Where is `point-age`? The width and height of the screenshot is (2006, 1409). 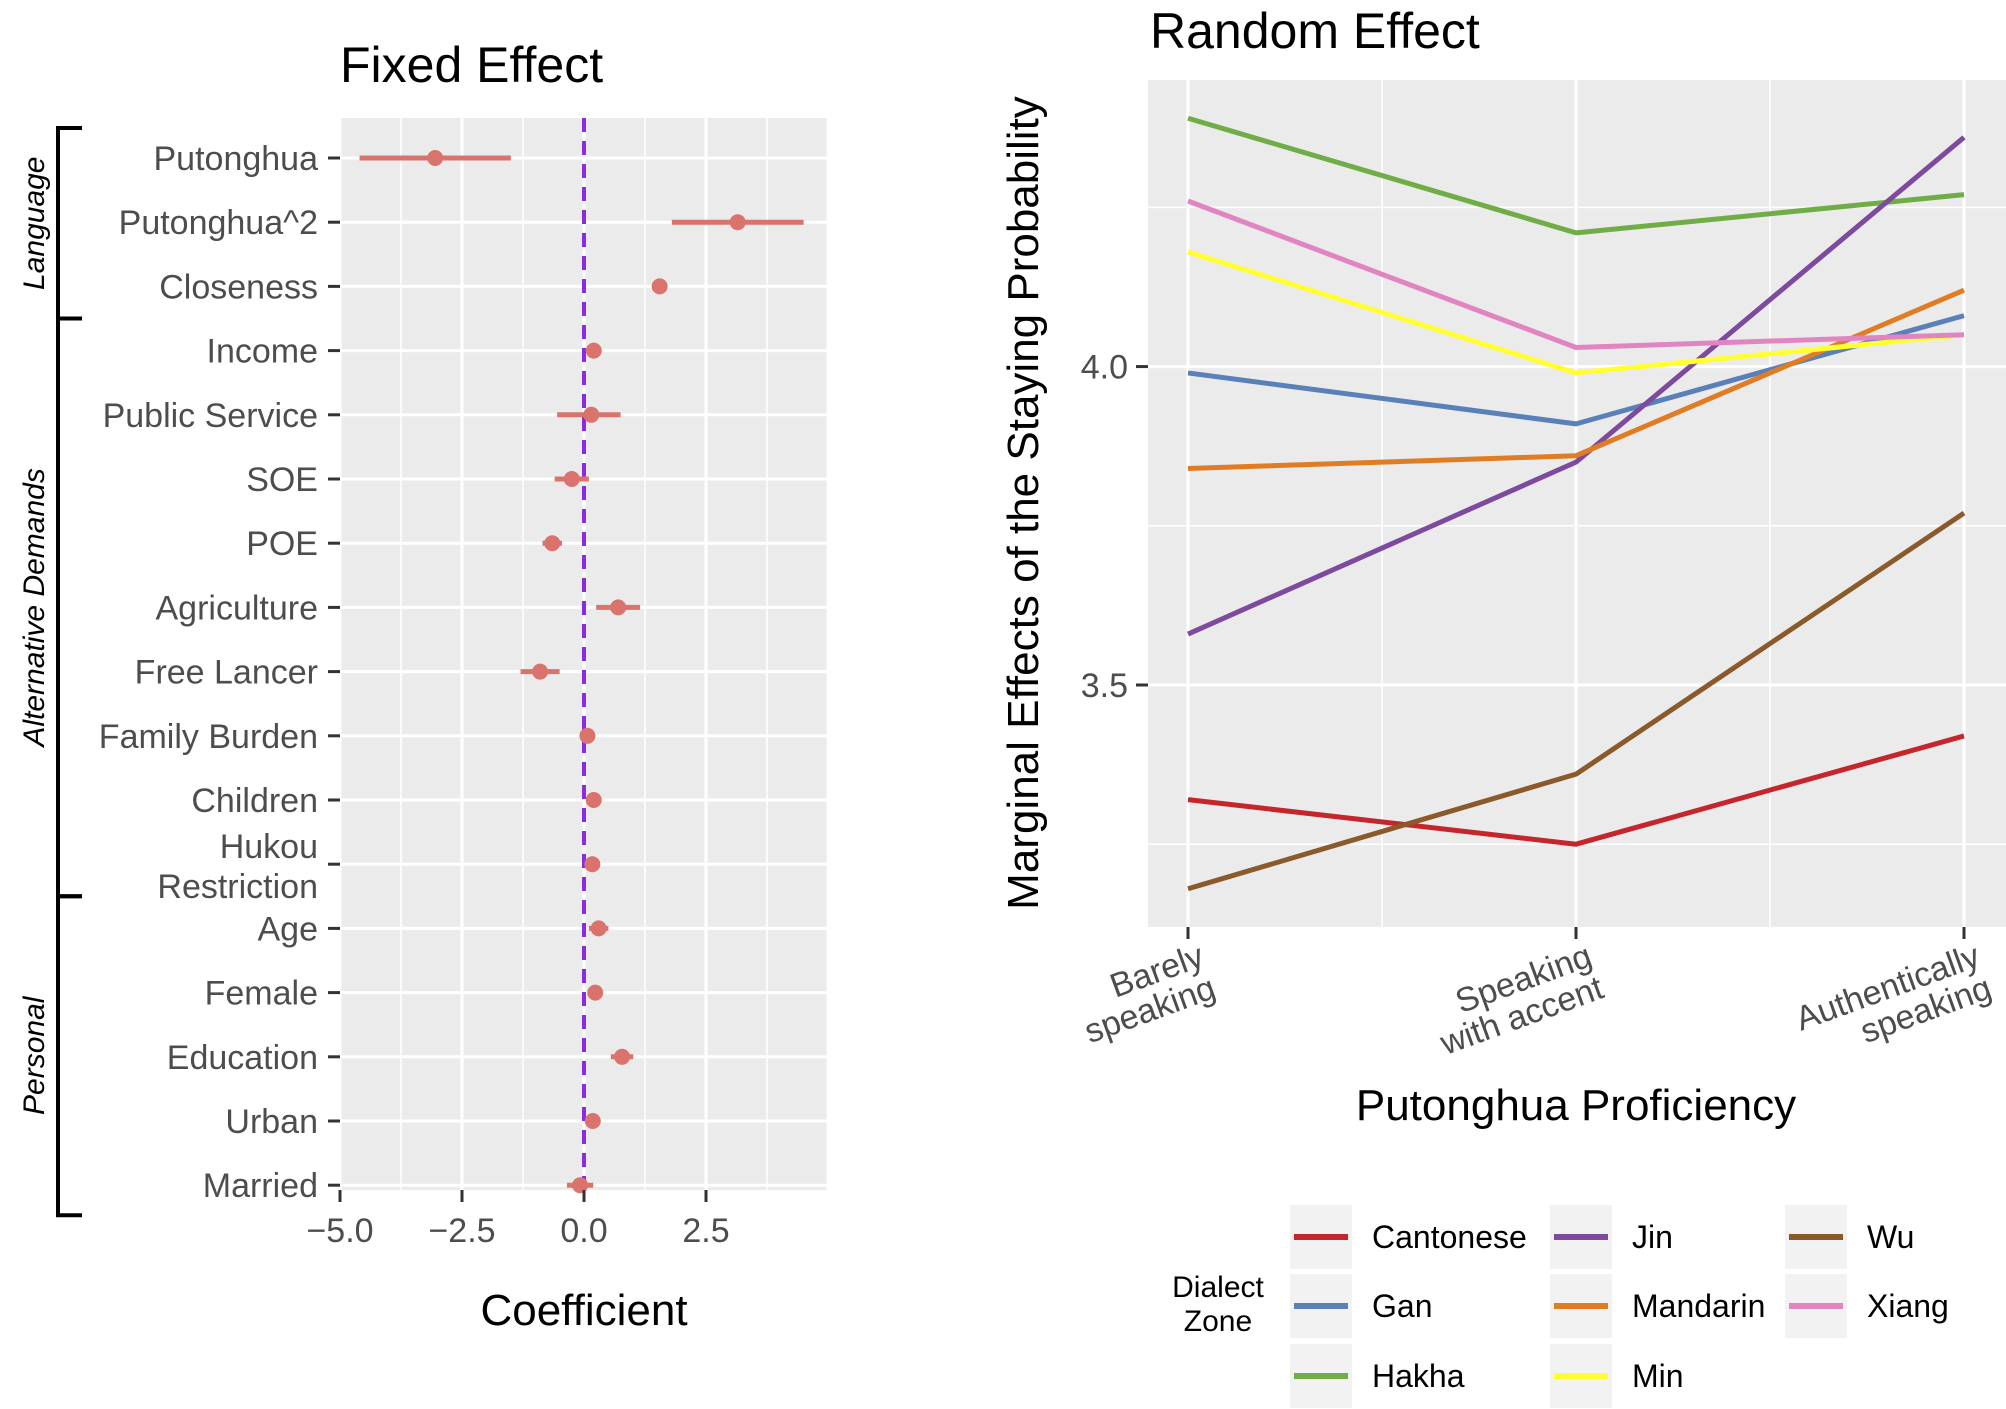
point-age is located at coordinates (598, 928).